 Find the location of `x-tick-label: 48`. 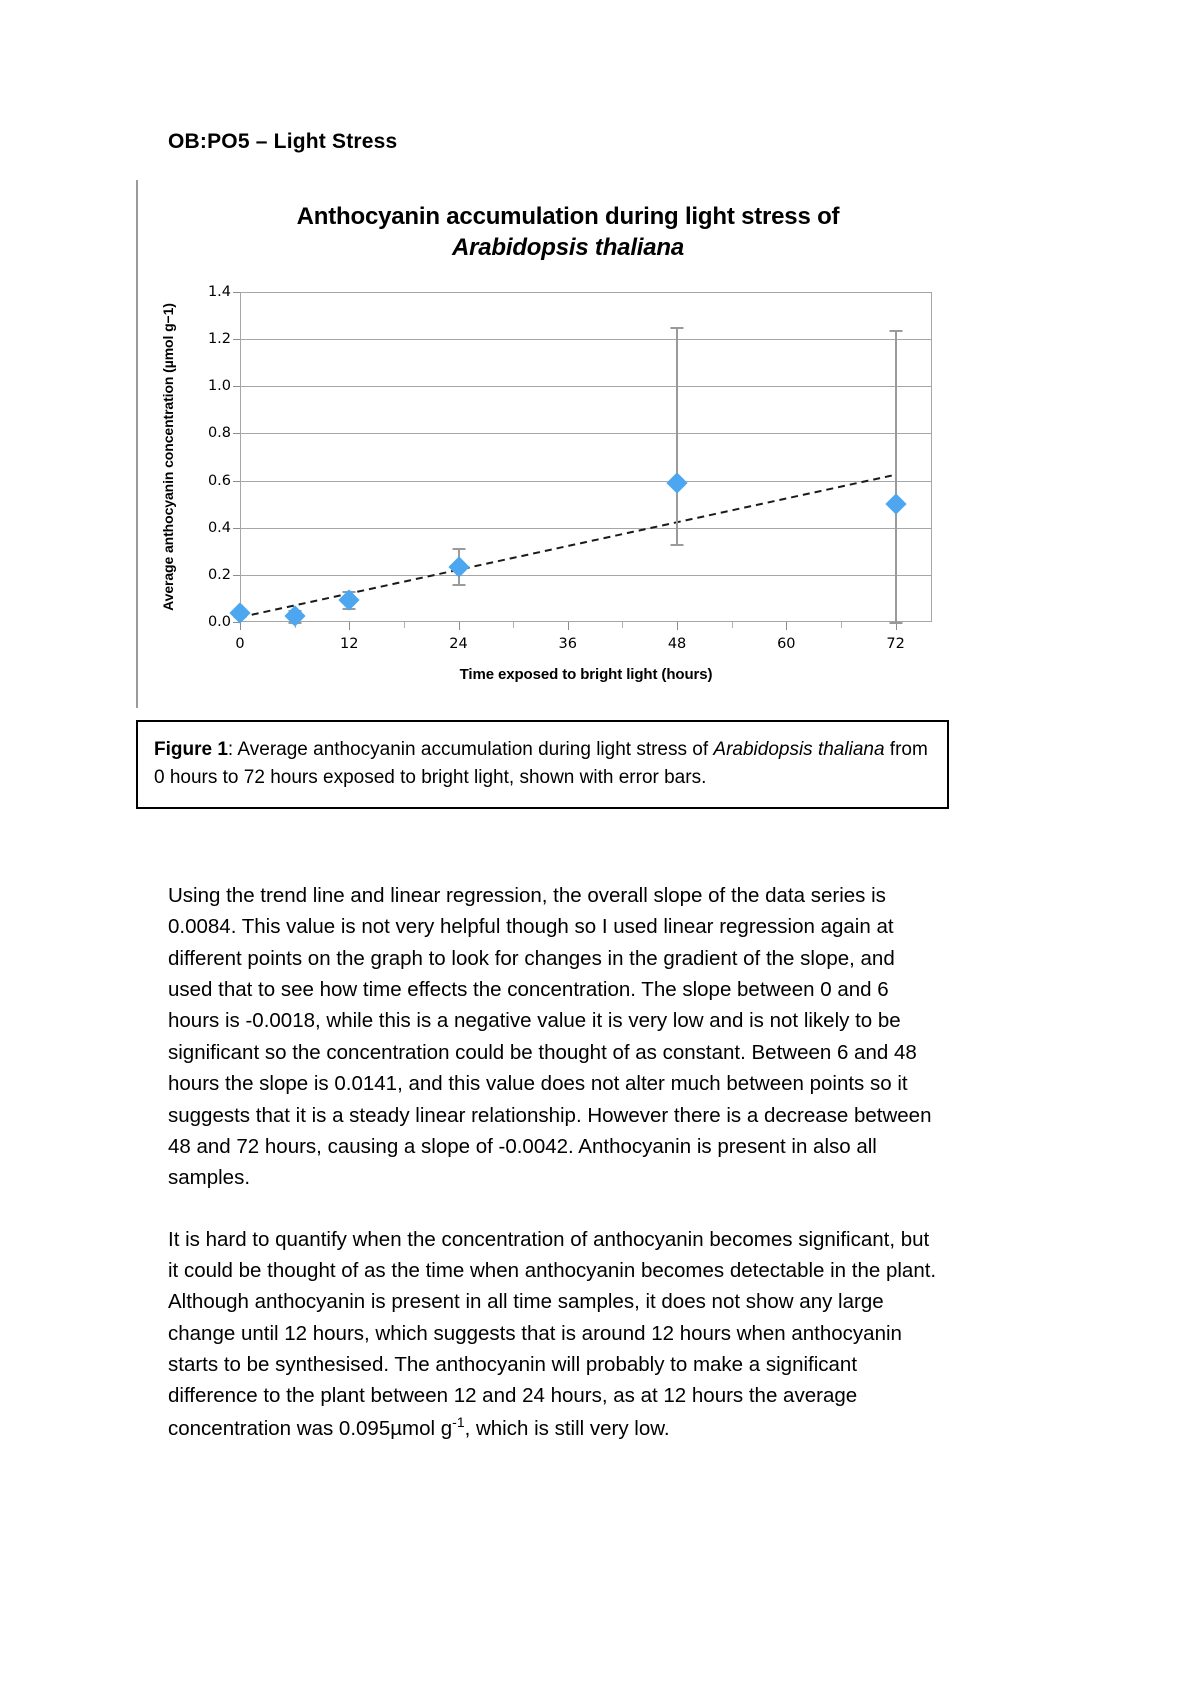

x-tick-label: 48 is located at coordinates (677, 644).